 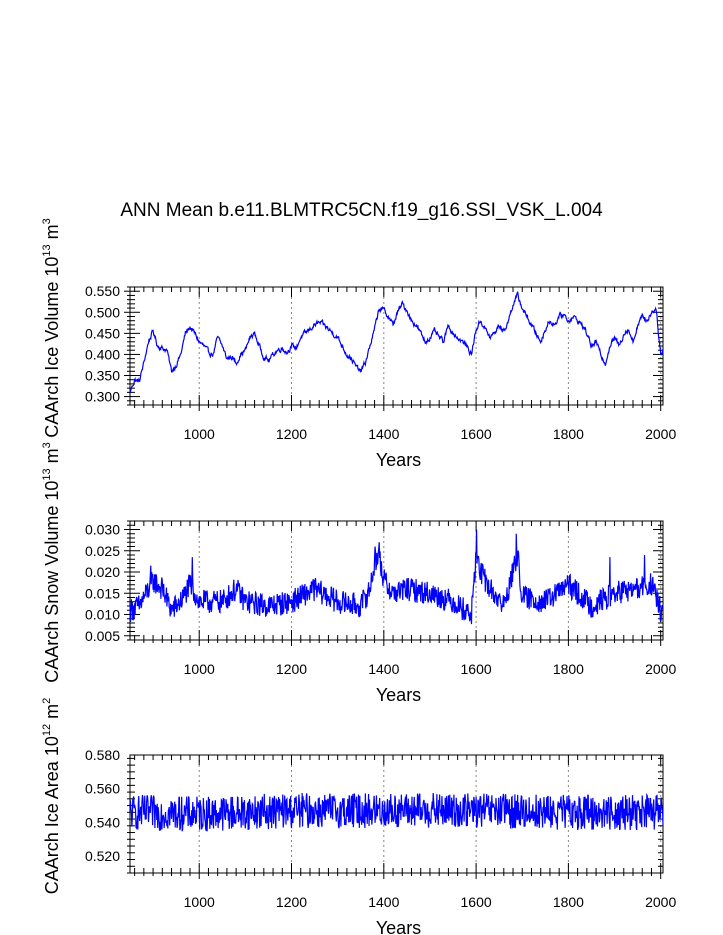 What do you see at coordinates (102, 530) in the screenshot?
I see `y-tick-label: 0.030` at bounding box center [102, 530].